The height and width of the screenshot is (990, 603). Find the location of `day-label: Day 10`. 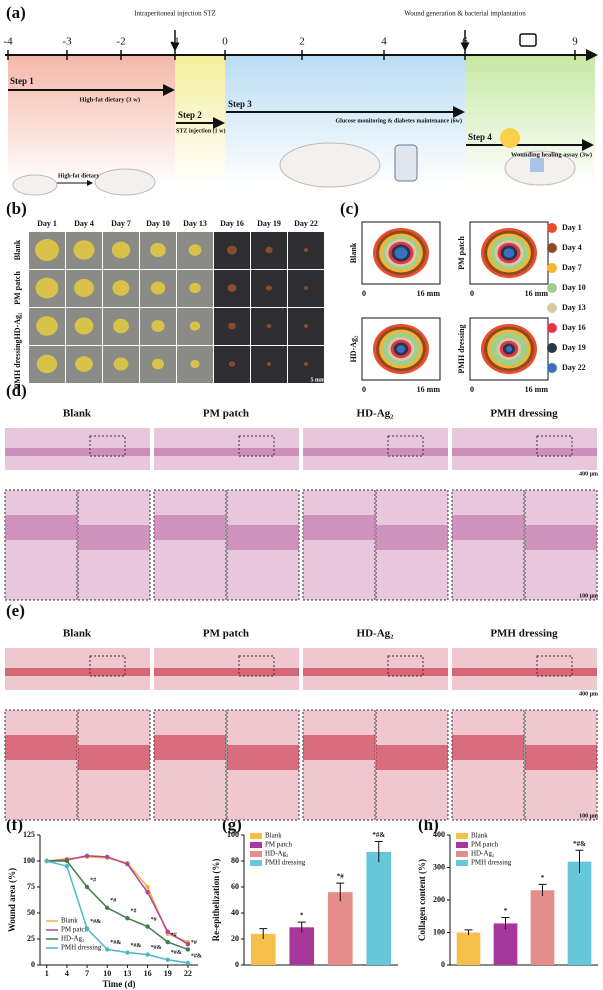

day-label: Day 10 is located at coordinates (158, 223).